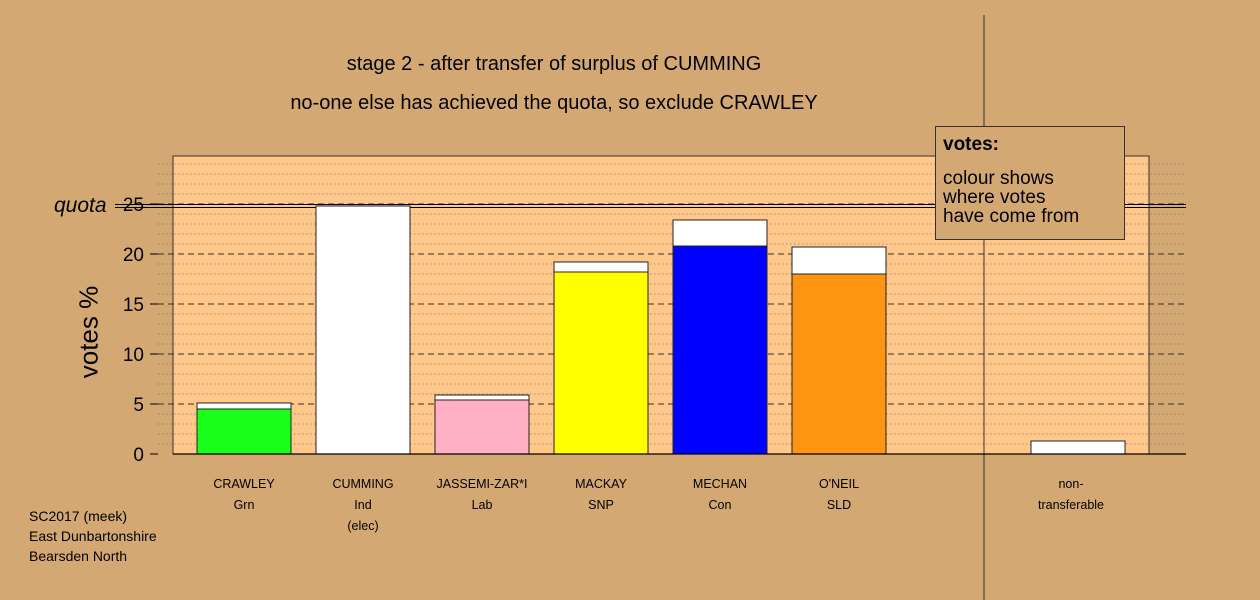 This screenshot has height=600, width=1260. I want to click on legend-title: votes:, so click(971, 144).